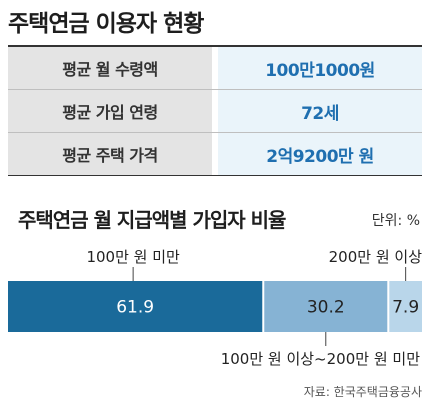 Image resolution: width=430 pixels, height=407 pixels. What do you see at coordinates (106, 24) in the screenshot?
I see `page-title: 주택연금 이용자 현황` at bounding box center [106, 24].